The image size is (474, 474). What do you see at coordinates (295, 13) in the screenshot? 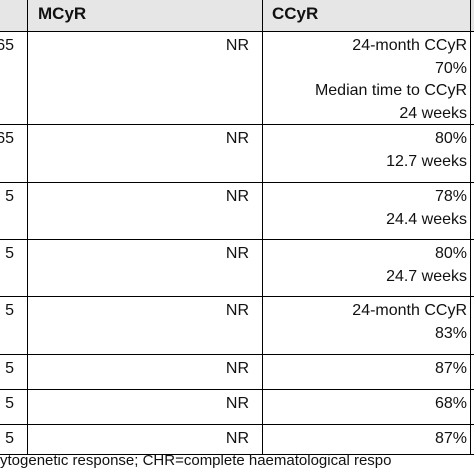
I see `column-header: CCyR` at bounding box center [295, 13].